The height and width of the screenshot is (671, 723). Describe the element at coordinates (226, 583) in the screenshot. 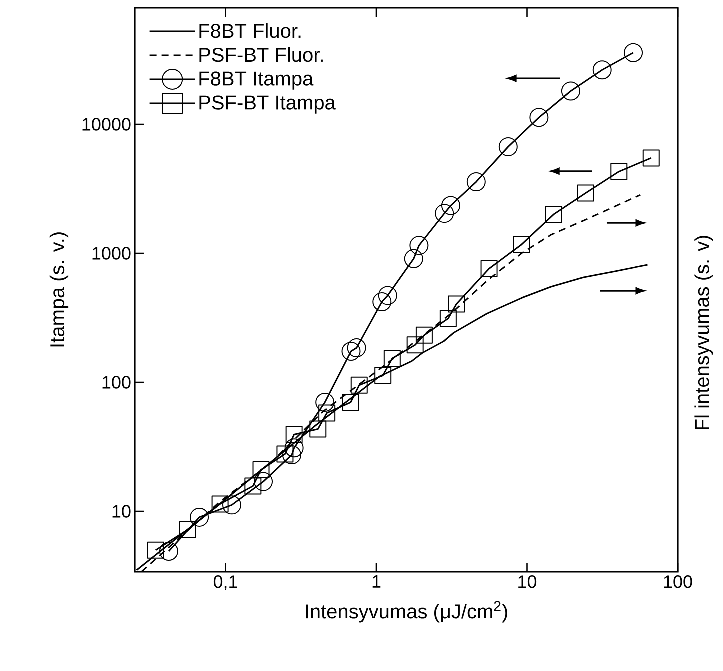

I see `x-tick-label: 0,1` at that location.